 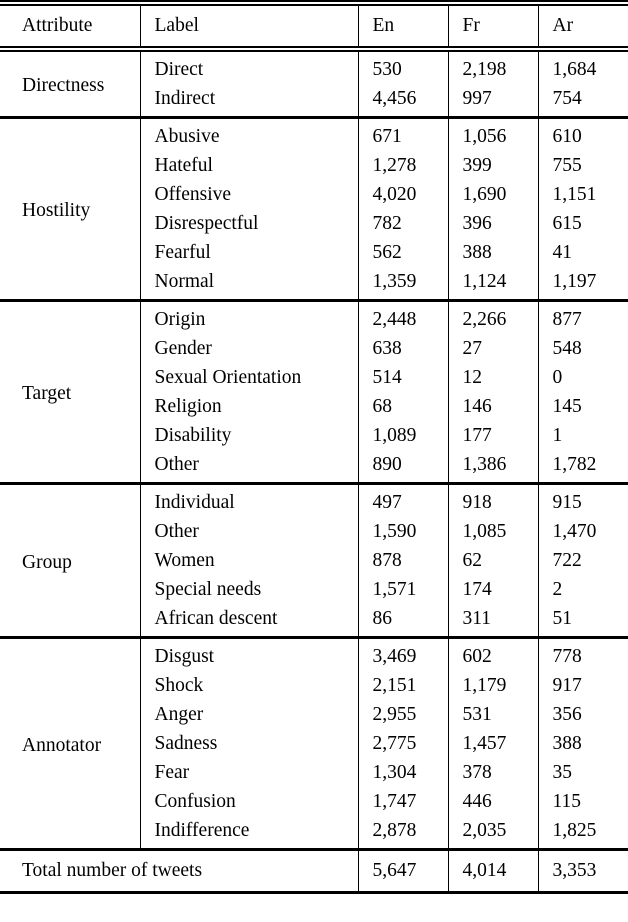 I want to click on count-cell-fr: 27, so click(x=492, y=348).